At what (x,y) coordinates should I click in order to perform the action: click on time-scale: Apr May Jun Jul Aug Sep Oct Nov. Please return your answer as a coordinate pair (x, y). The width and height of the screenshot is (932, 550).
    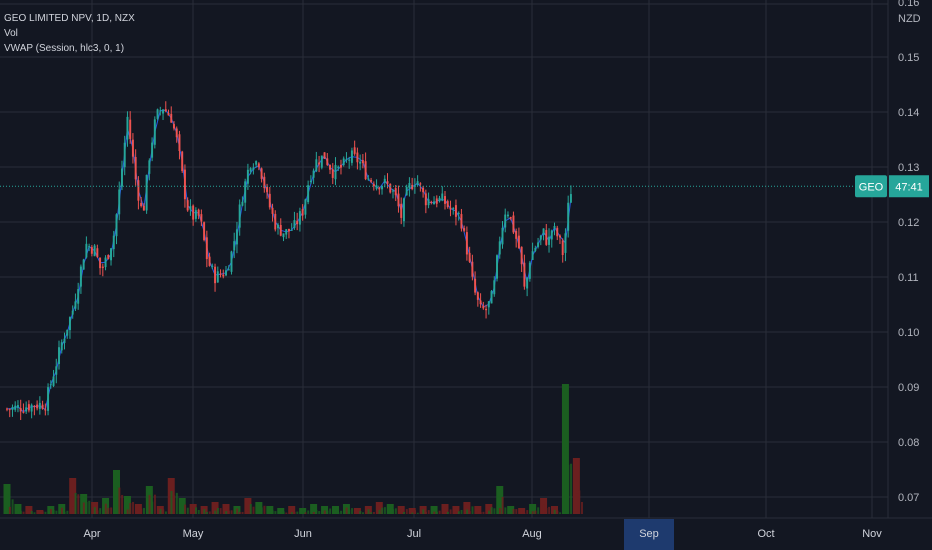
    Looking at the image, I should click on (466, 533).